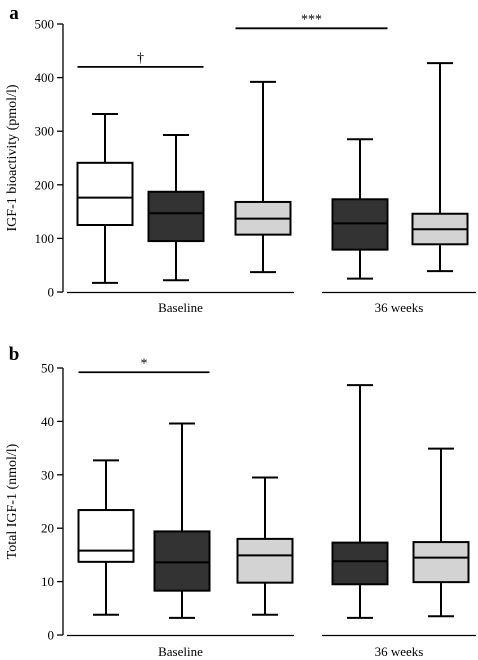  Describe the element at coordinates (47, 474) in the screenshot. I see `panel-b-y-tick-label: 30` at that location.